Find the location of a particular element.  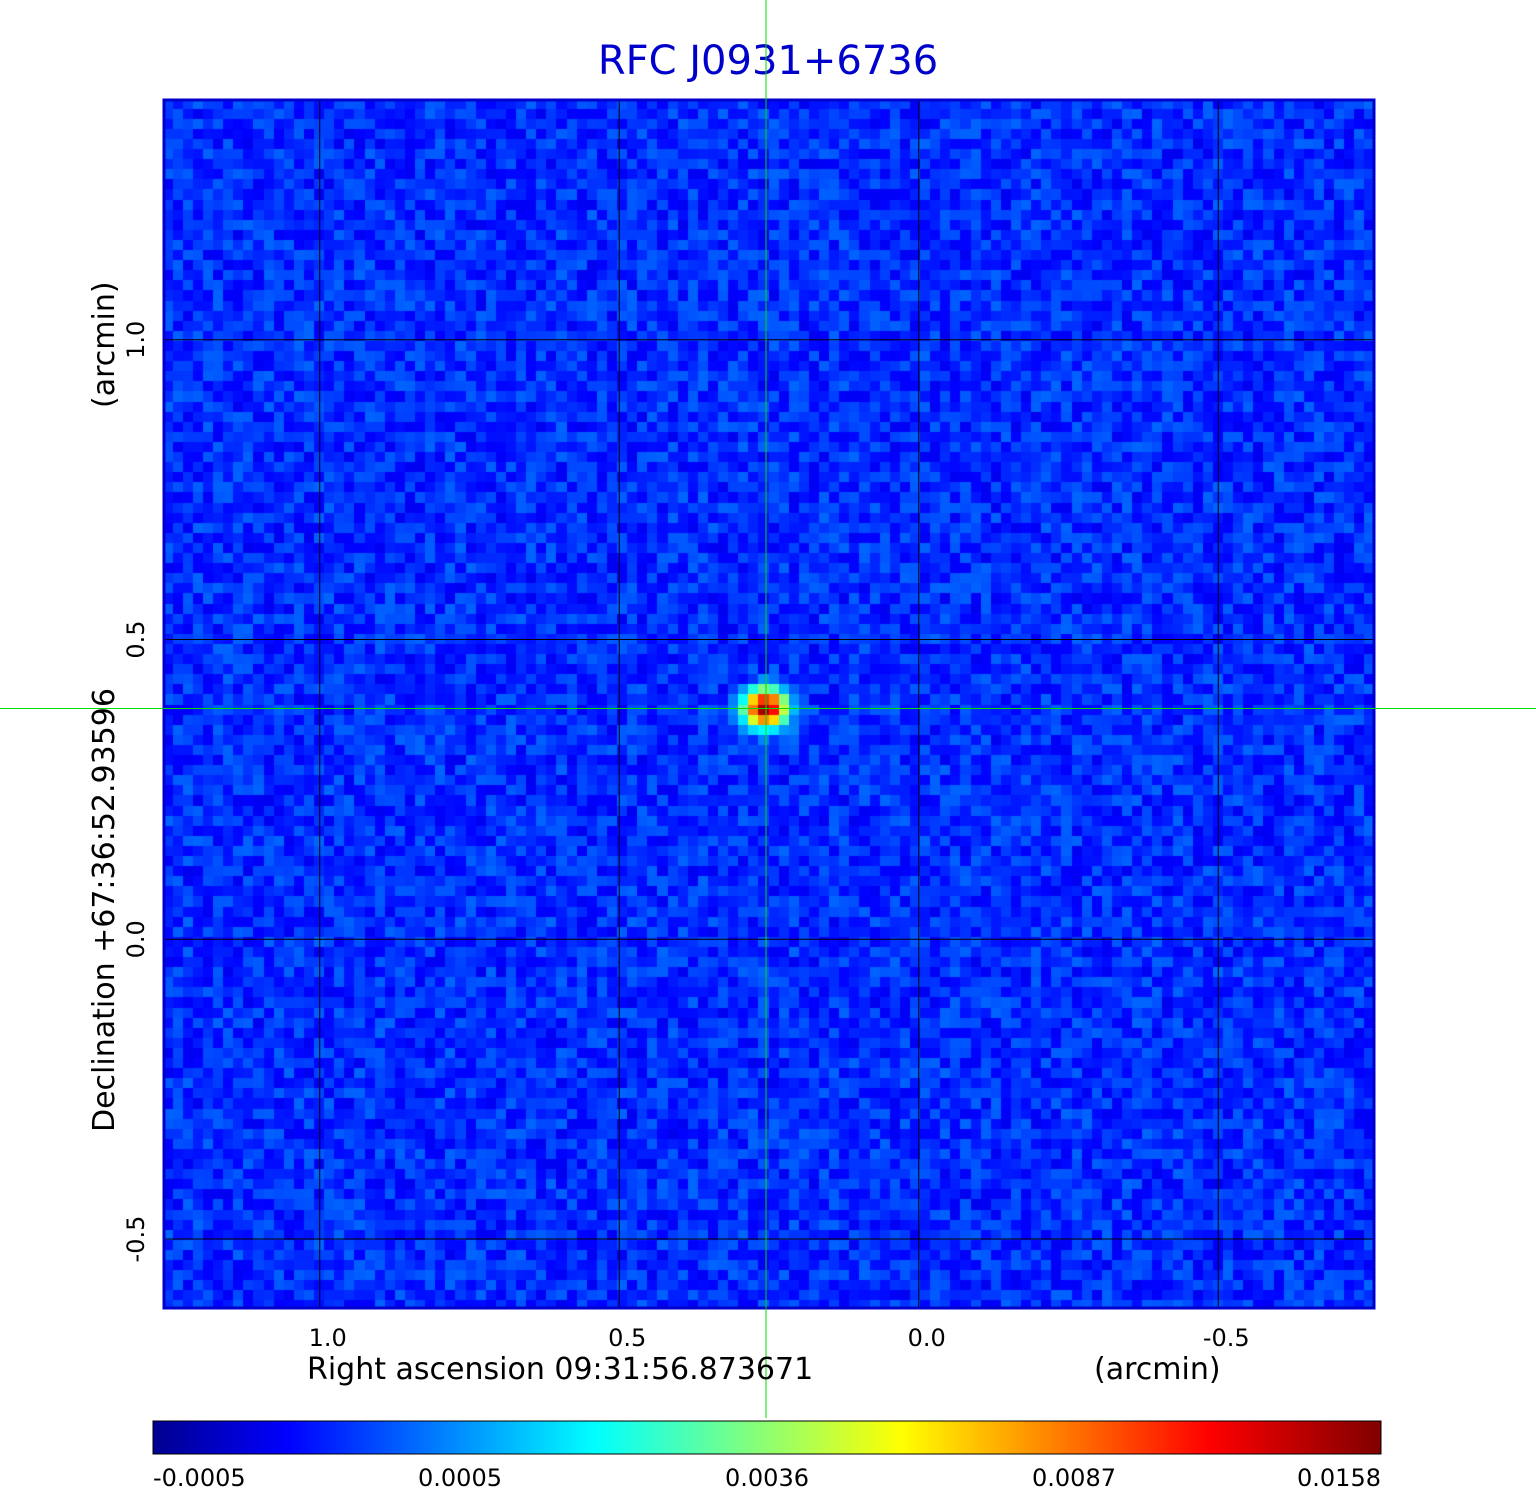

colorbar-tick-label: 0.0036 is located at coordinates (767, 1478).